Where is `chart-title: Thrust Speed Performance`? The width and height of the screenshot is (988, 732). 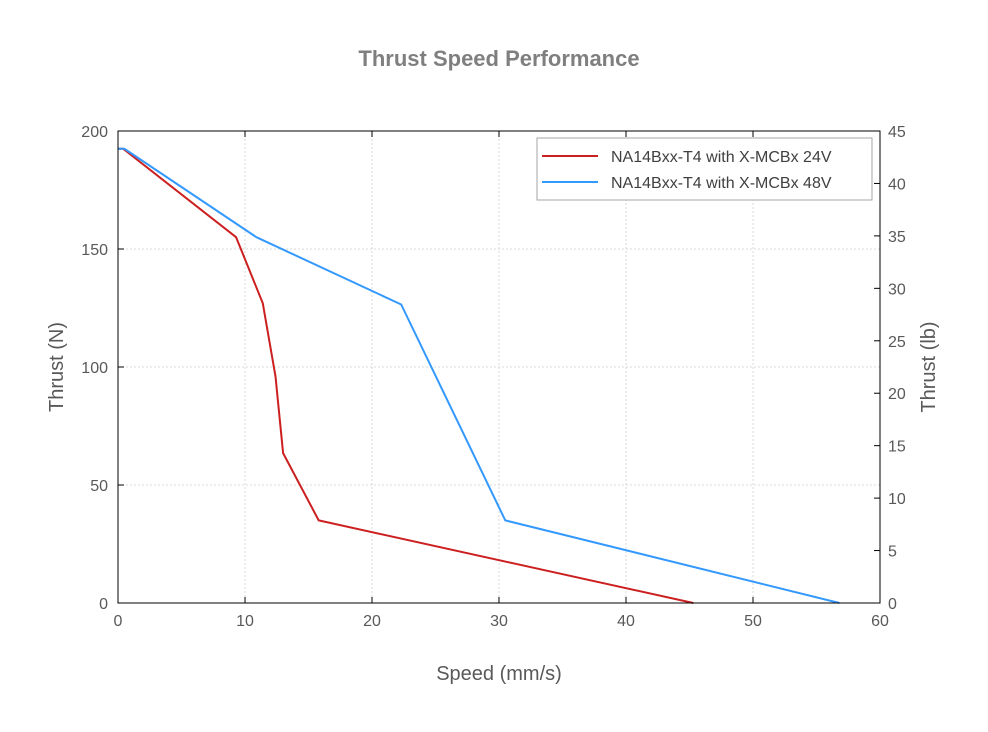
chart-title: Thrust Speed Performance is located at coordinates (498, 58).